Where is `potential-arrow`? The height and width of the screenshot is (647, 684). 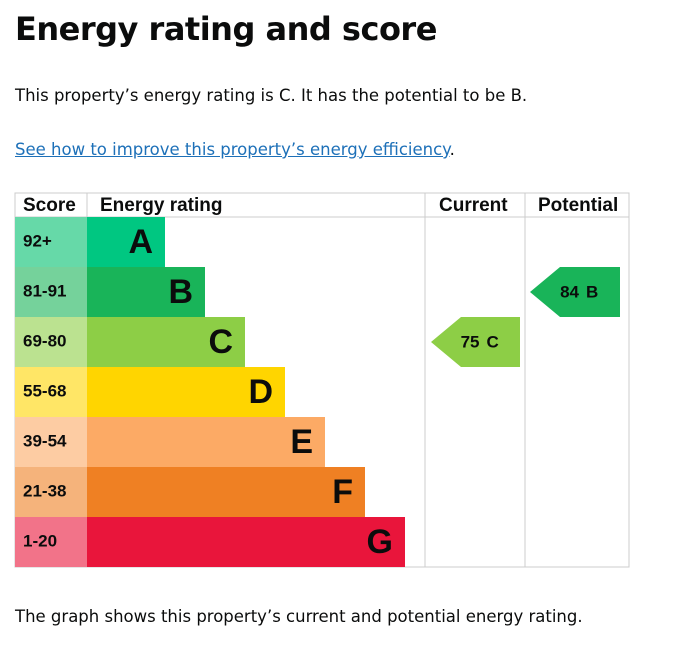 potential-arrow is located at coordinates (575, 292).